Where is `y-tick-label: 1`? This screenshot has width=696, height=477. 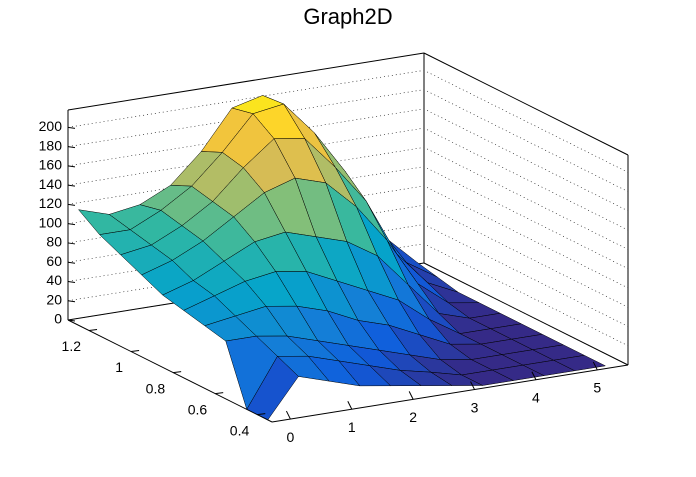 y-tick-label: 1 is located at coordinates (119, 367).